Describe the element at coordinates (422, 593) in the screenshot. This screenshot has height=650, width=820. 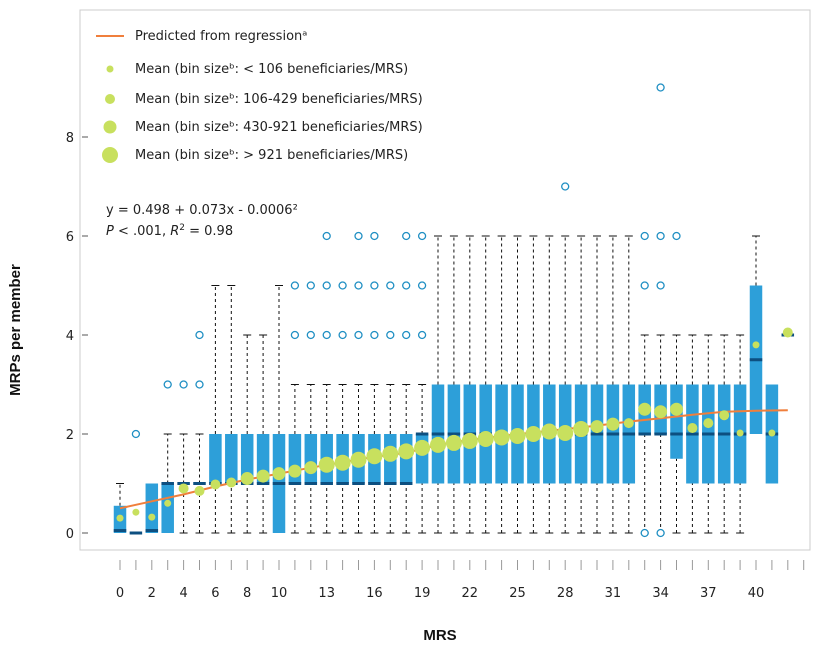
I see `x-tick-label: 19` at that location.